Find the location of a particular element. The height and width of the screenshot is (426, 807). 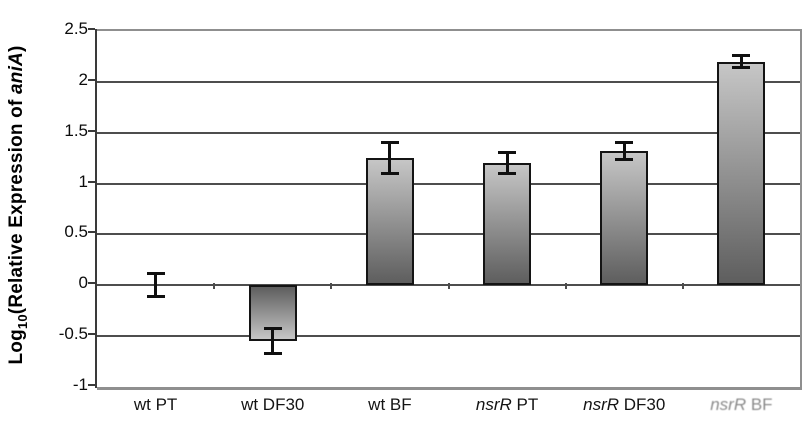

bar-nsrr-pt is located at coordinates (507, 224).